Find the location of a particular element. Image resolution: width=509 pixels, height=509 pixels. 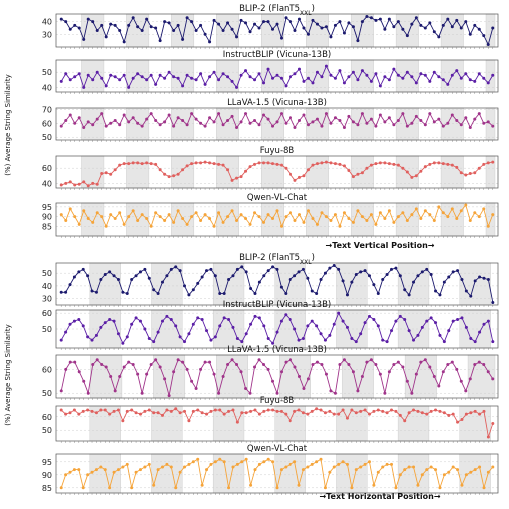

panel-title-main: Fuyu-8B is located at coordinates (277, 401).